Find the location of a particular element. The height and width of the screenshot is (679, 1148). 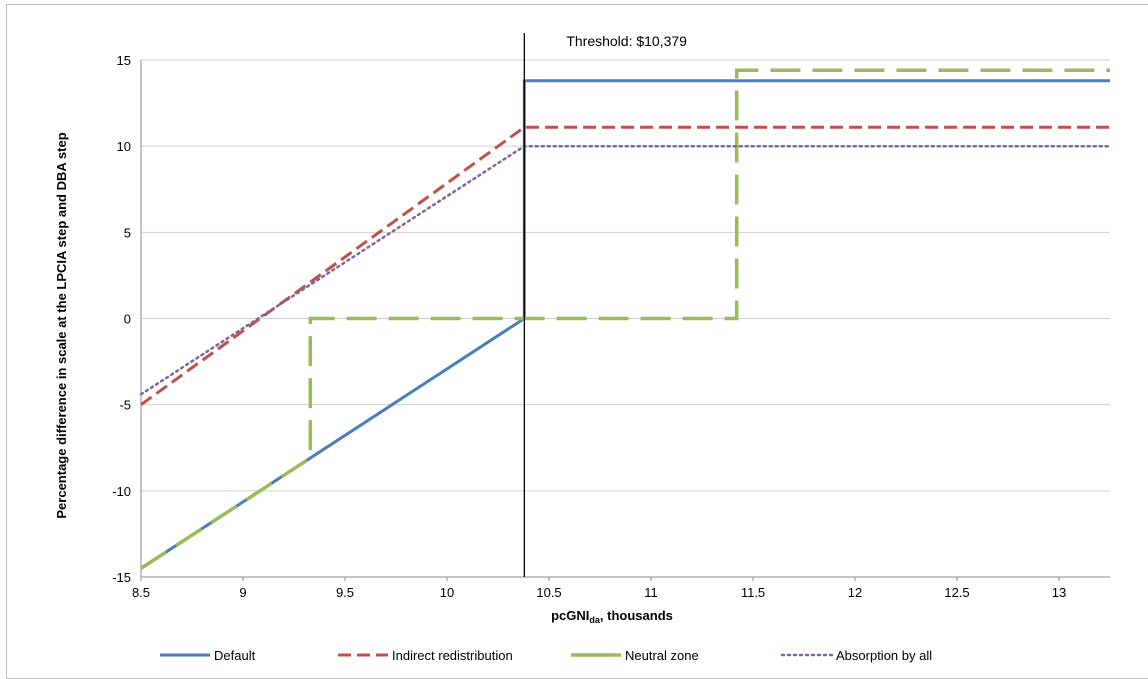

y-tick-label: -10 is located at coordinates (121, 491).